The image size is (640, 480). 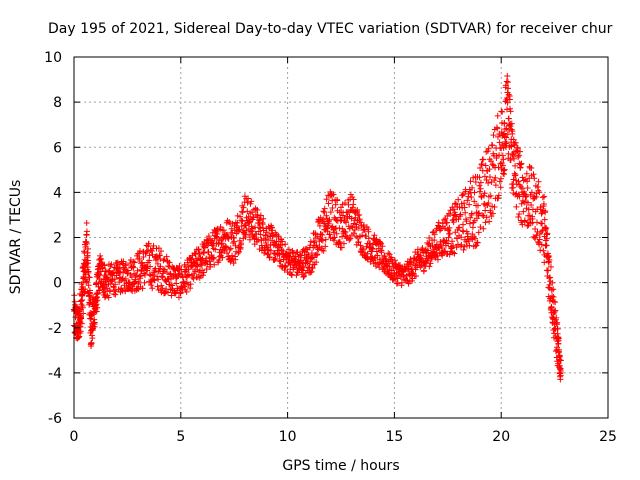 What do you see at coordinates (57, 103) in the screenshot?
I see `y-tick-label: 8` at bounding box center [57, 103].